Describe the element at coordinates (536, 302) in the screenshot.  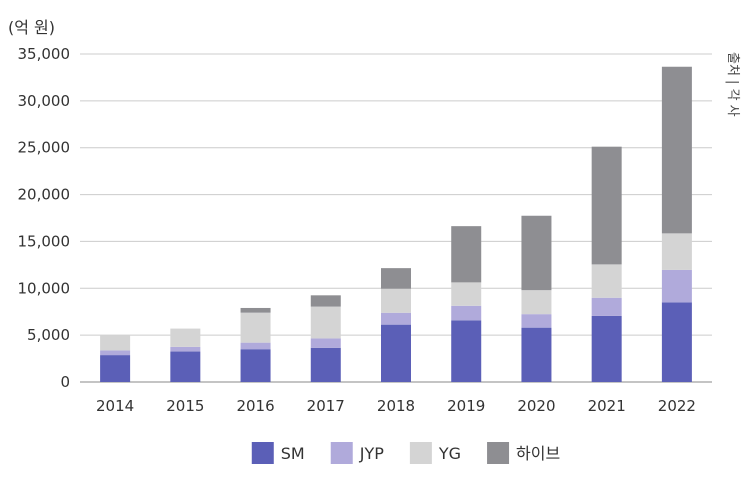
I see `bar-segment-YG-2020` at that location.